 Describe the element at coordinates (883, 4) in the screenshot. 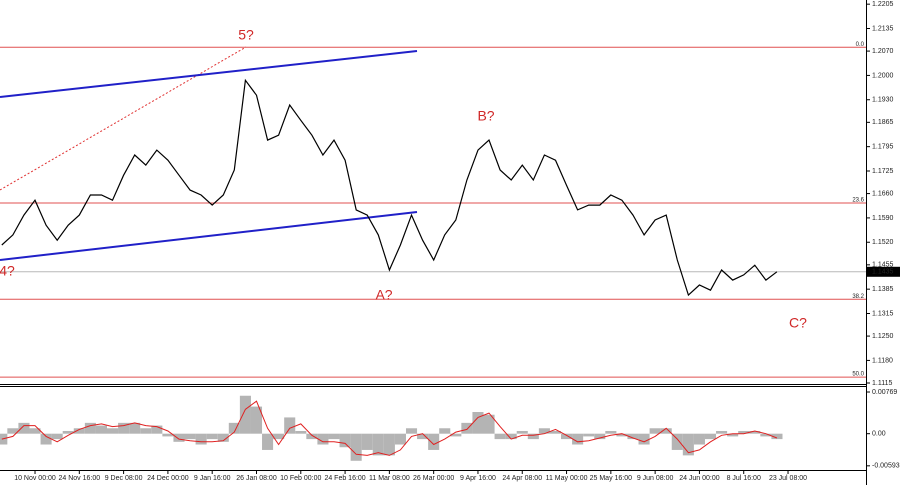

I see `y-tick-label: 1.2205` at that location.